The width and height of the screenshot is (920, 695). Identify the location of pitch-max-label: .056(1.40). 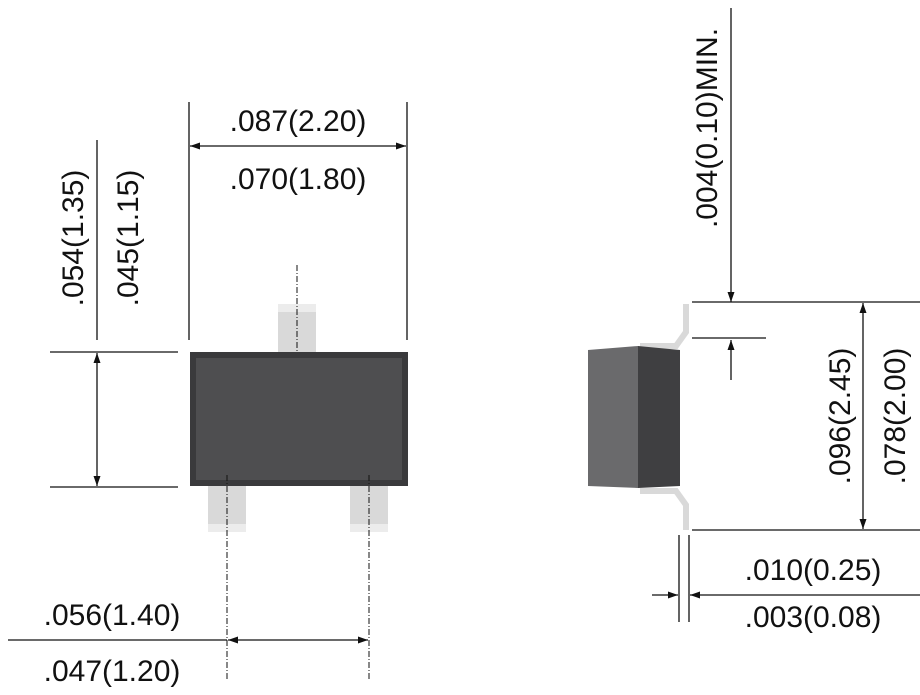
(112, 615).